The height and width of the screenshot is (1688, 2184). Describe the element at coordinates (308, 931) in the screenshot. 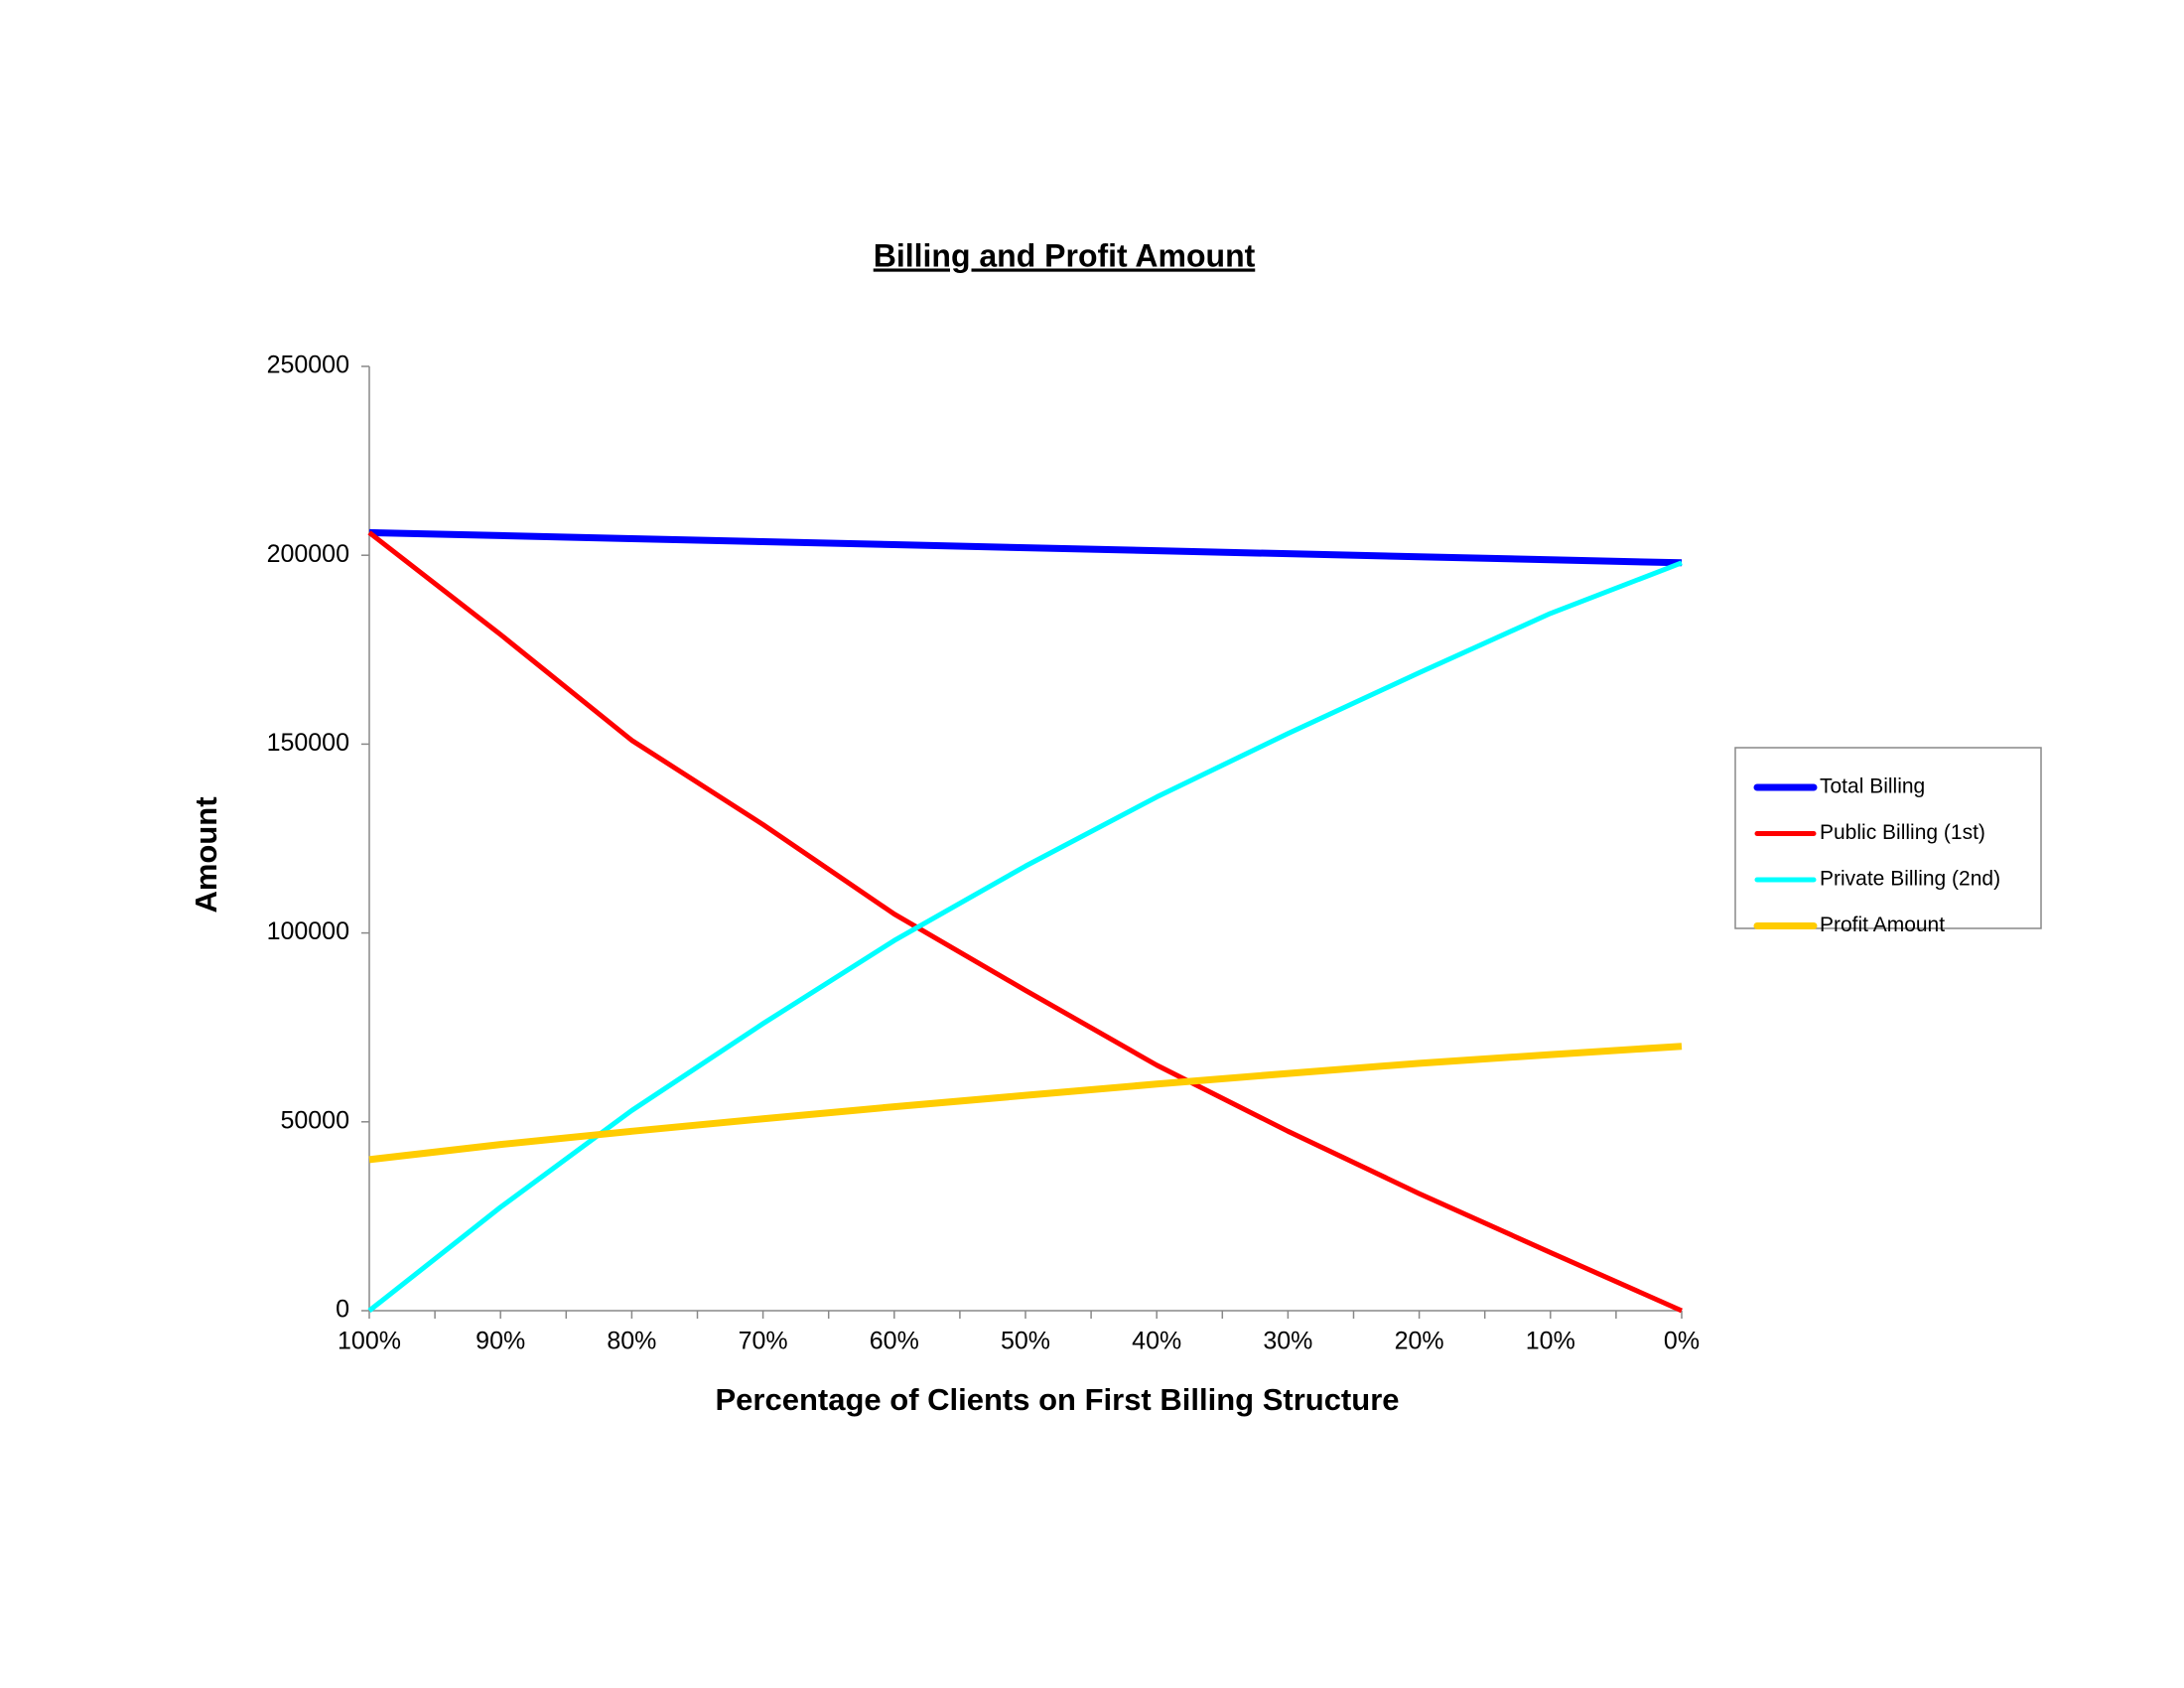

I see `y-tick-label: 100000` at that location.